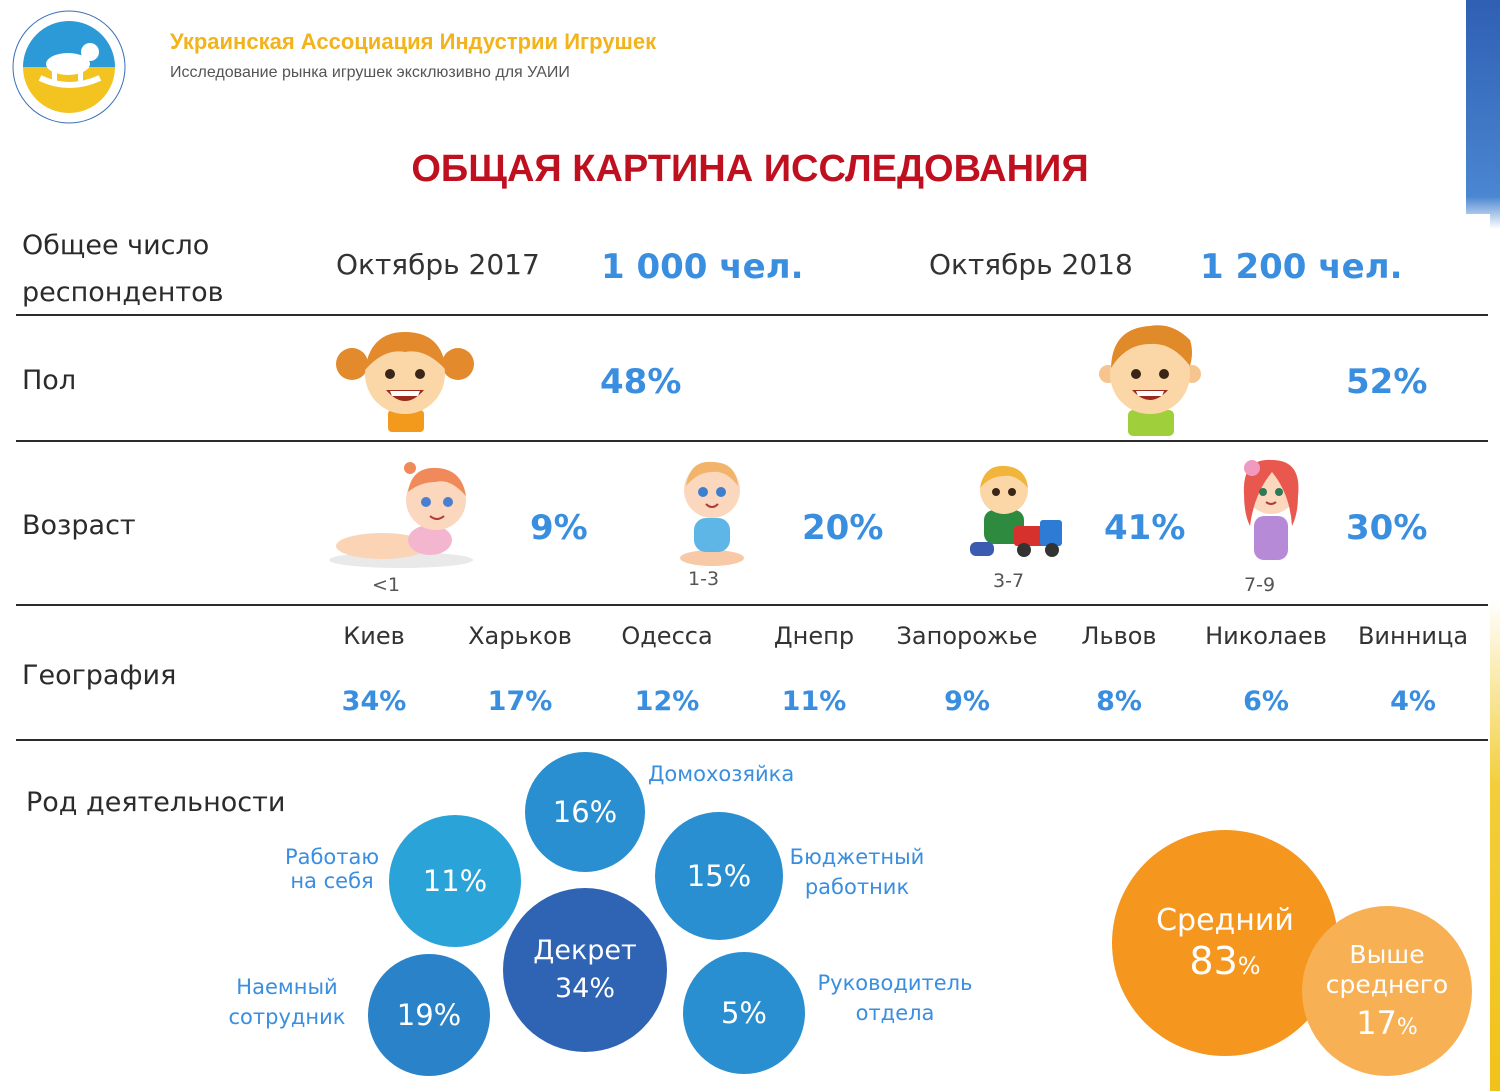  I want to click on occupation-label: Род деятельности, so click(156, 802).